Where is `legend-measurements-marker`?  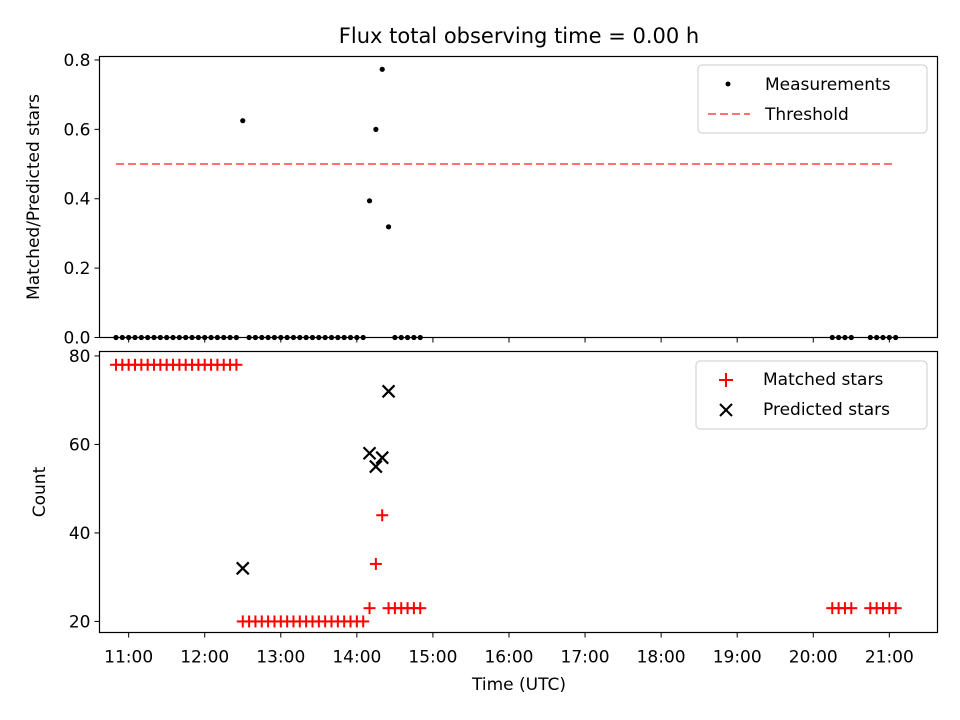 legend-measurements-marker is located at coordinates (728, 84).